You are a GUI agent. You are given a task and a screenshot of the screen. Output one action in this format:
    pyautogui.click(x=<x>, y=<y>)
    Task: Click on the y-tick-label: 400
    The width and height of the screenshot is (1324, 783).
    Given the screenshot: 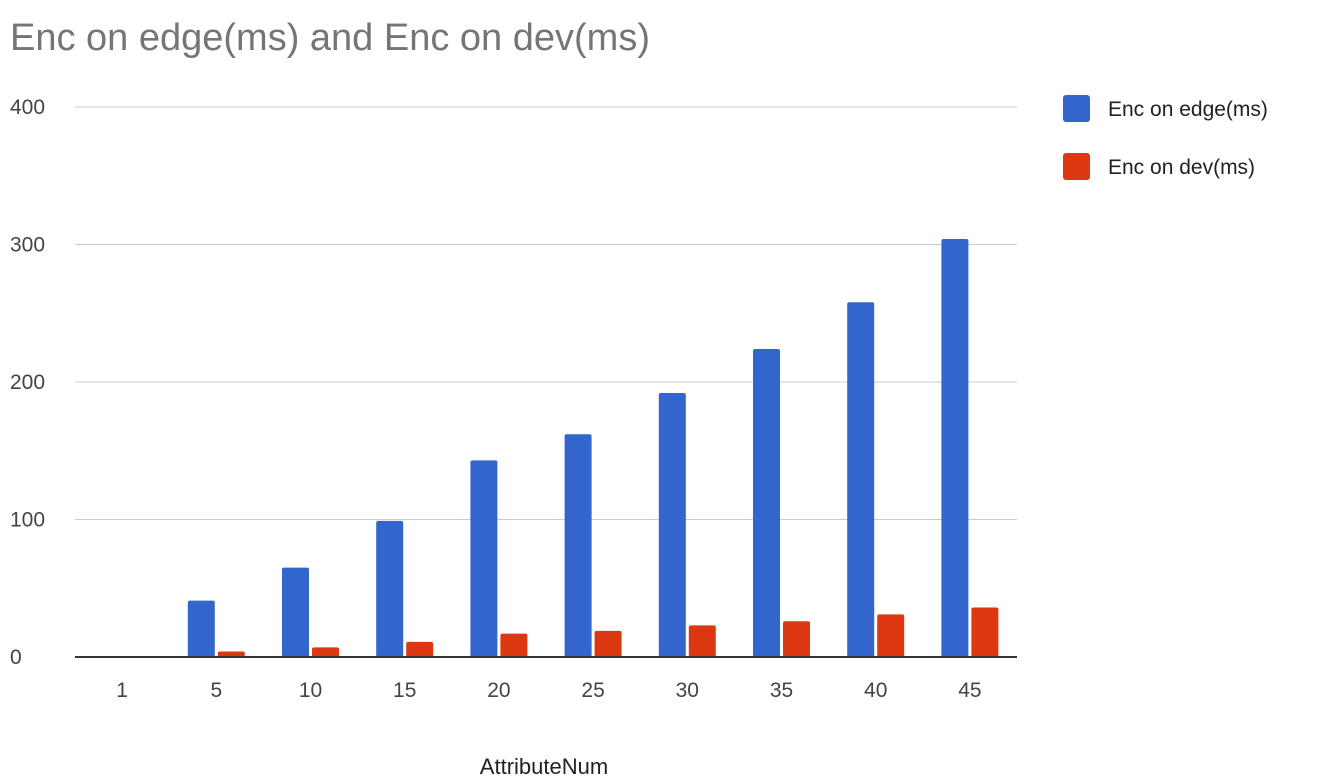 What is the action you would take?
    pyautogui.click(x=27, y=107)
    